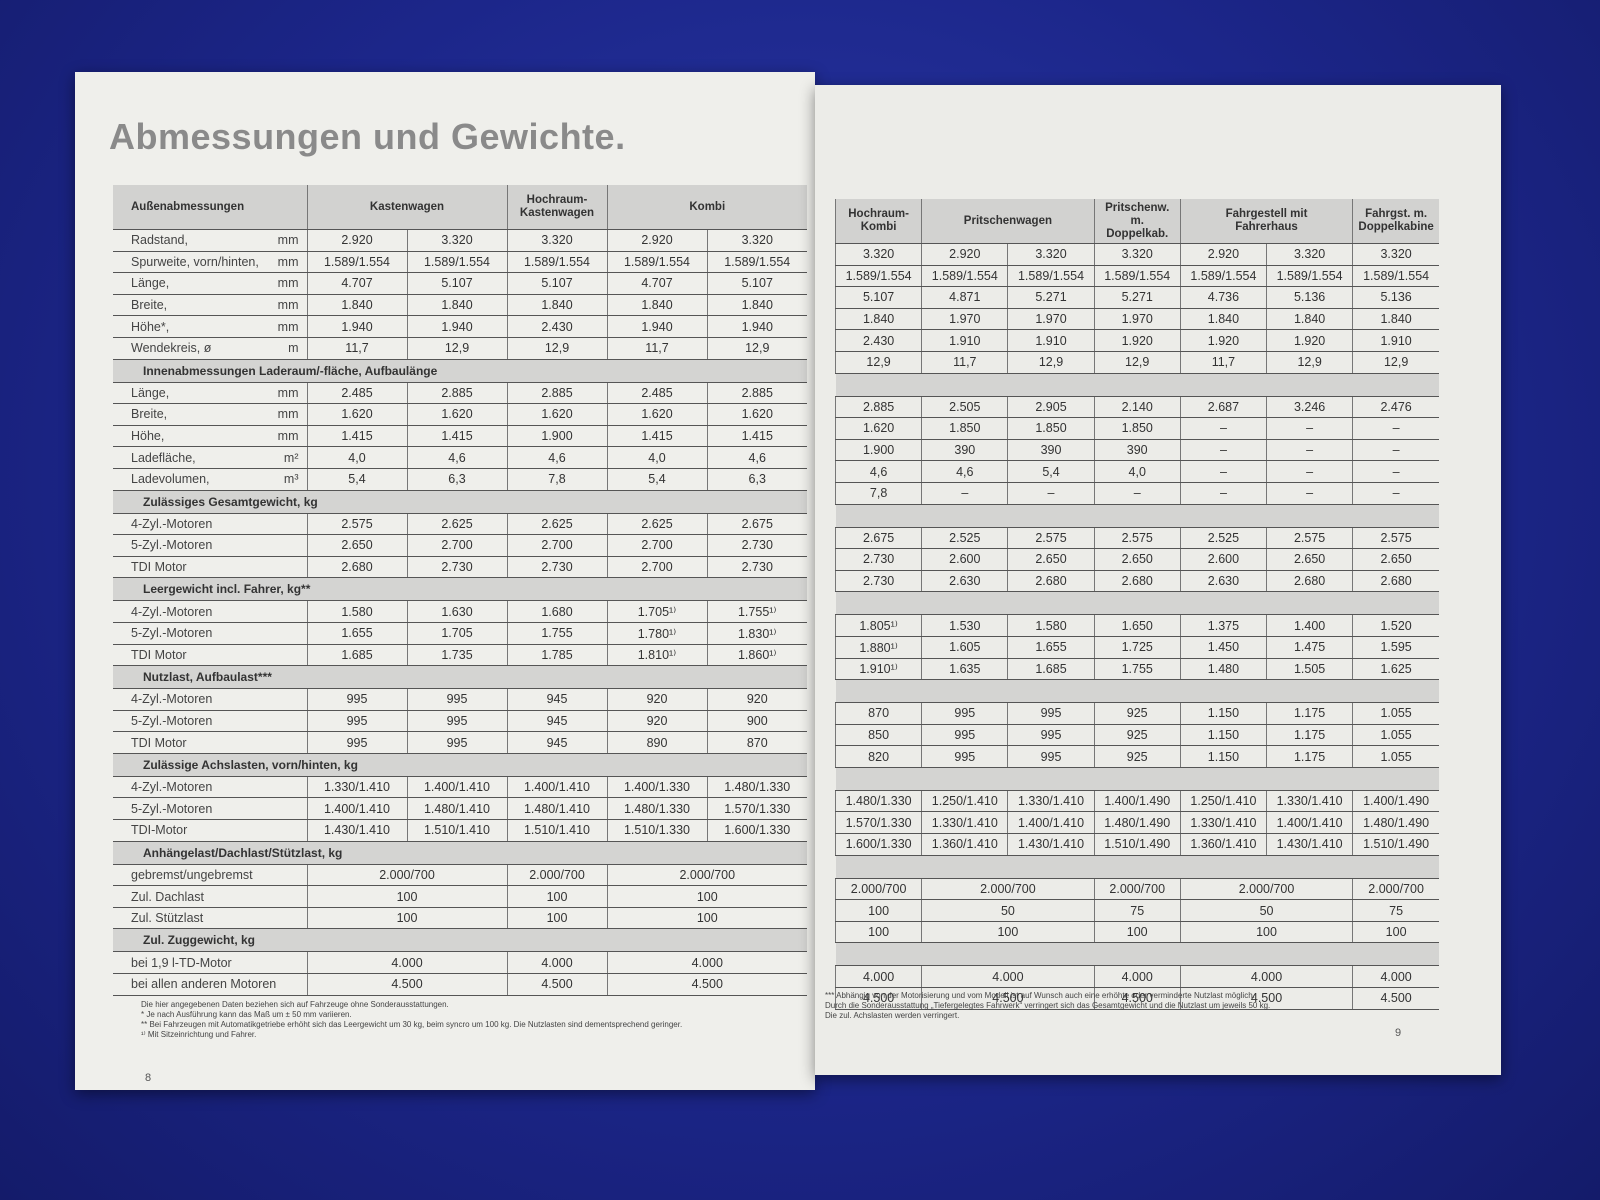 This screenshot has height=1200, width=1600. Describe the element at coordinates (556, 479) in the screenshot. I see `cell: 7,8` at that location.